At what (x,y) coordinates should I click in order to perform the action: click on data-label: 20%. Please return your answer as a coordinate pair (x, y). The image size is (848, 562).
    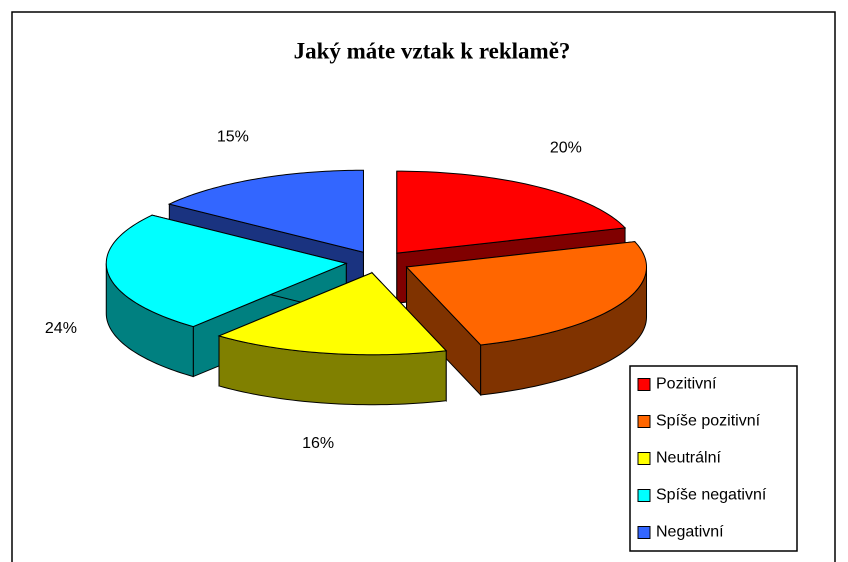
    Looking at the image, I should click on (566, 148).